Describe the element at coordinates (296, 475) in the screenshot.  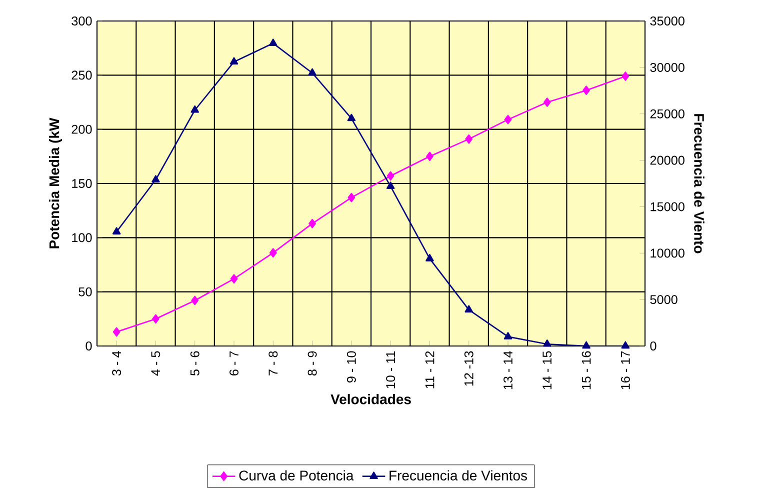
I see `legend-label: Curva de Potencia` at that location.